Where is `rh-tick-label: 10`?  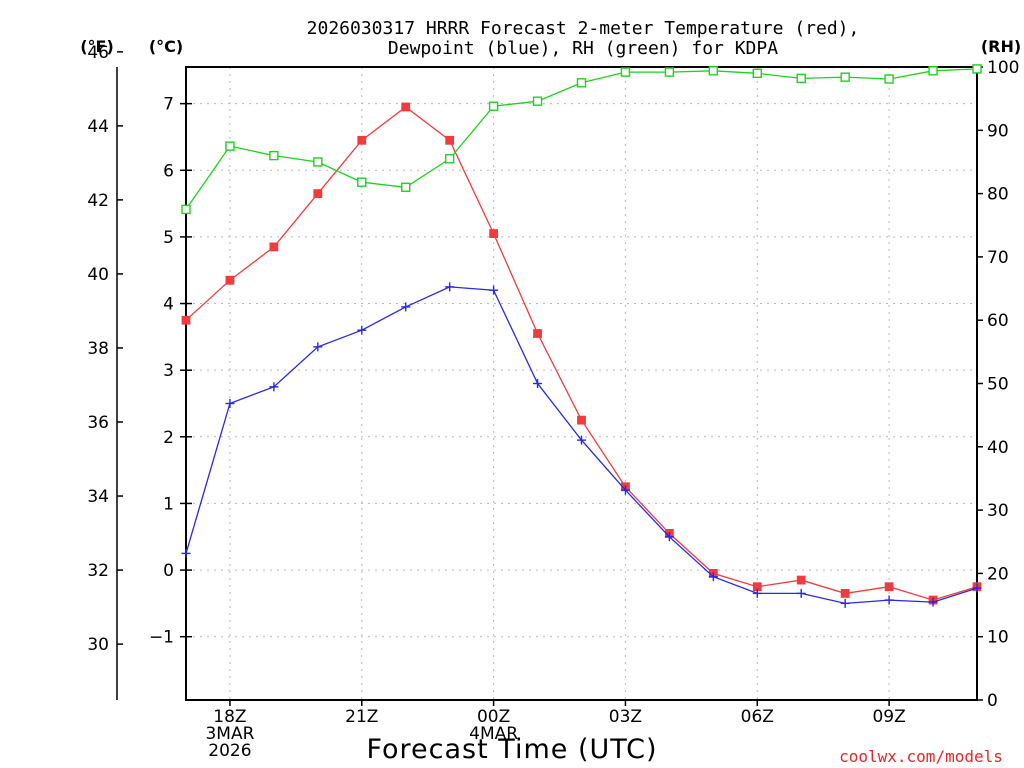
rh-tick-label: 10 is located at coordinates (998, 638).